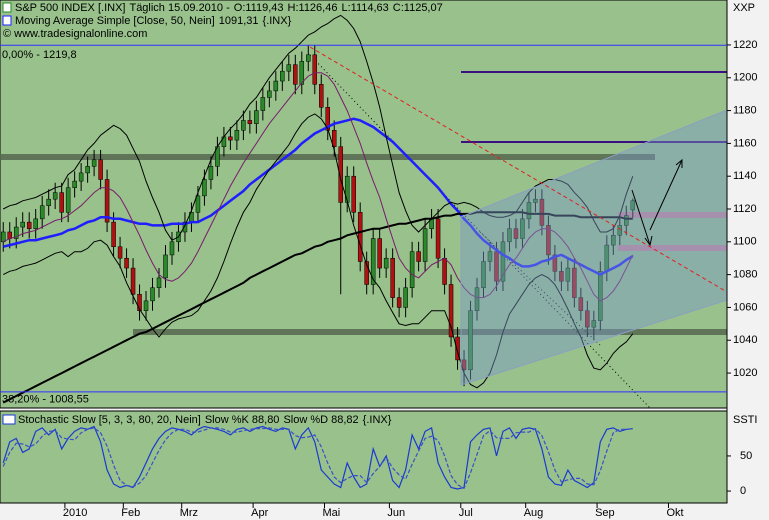 This screenshot has width=769, height=520. I want to click on legend-source: {.INX}, so click(277, 21).